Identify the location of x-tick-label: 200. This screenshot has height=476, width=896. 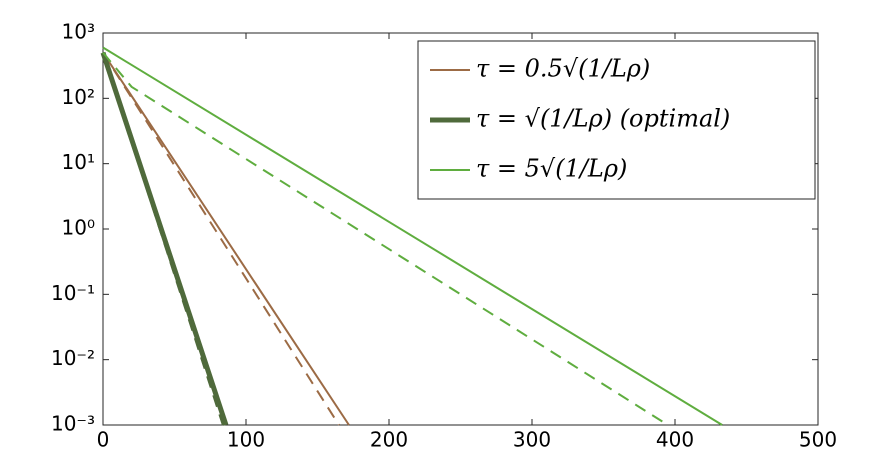
(389, 440).